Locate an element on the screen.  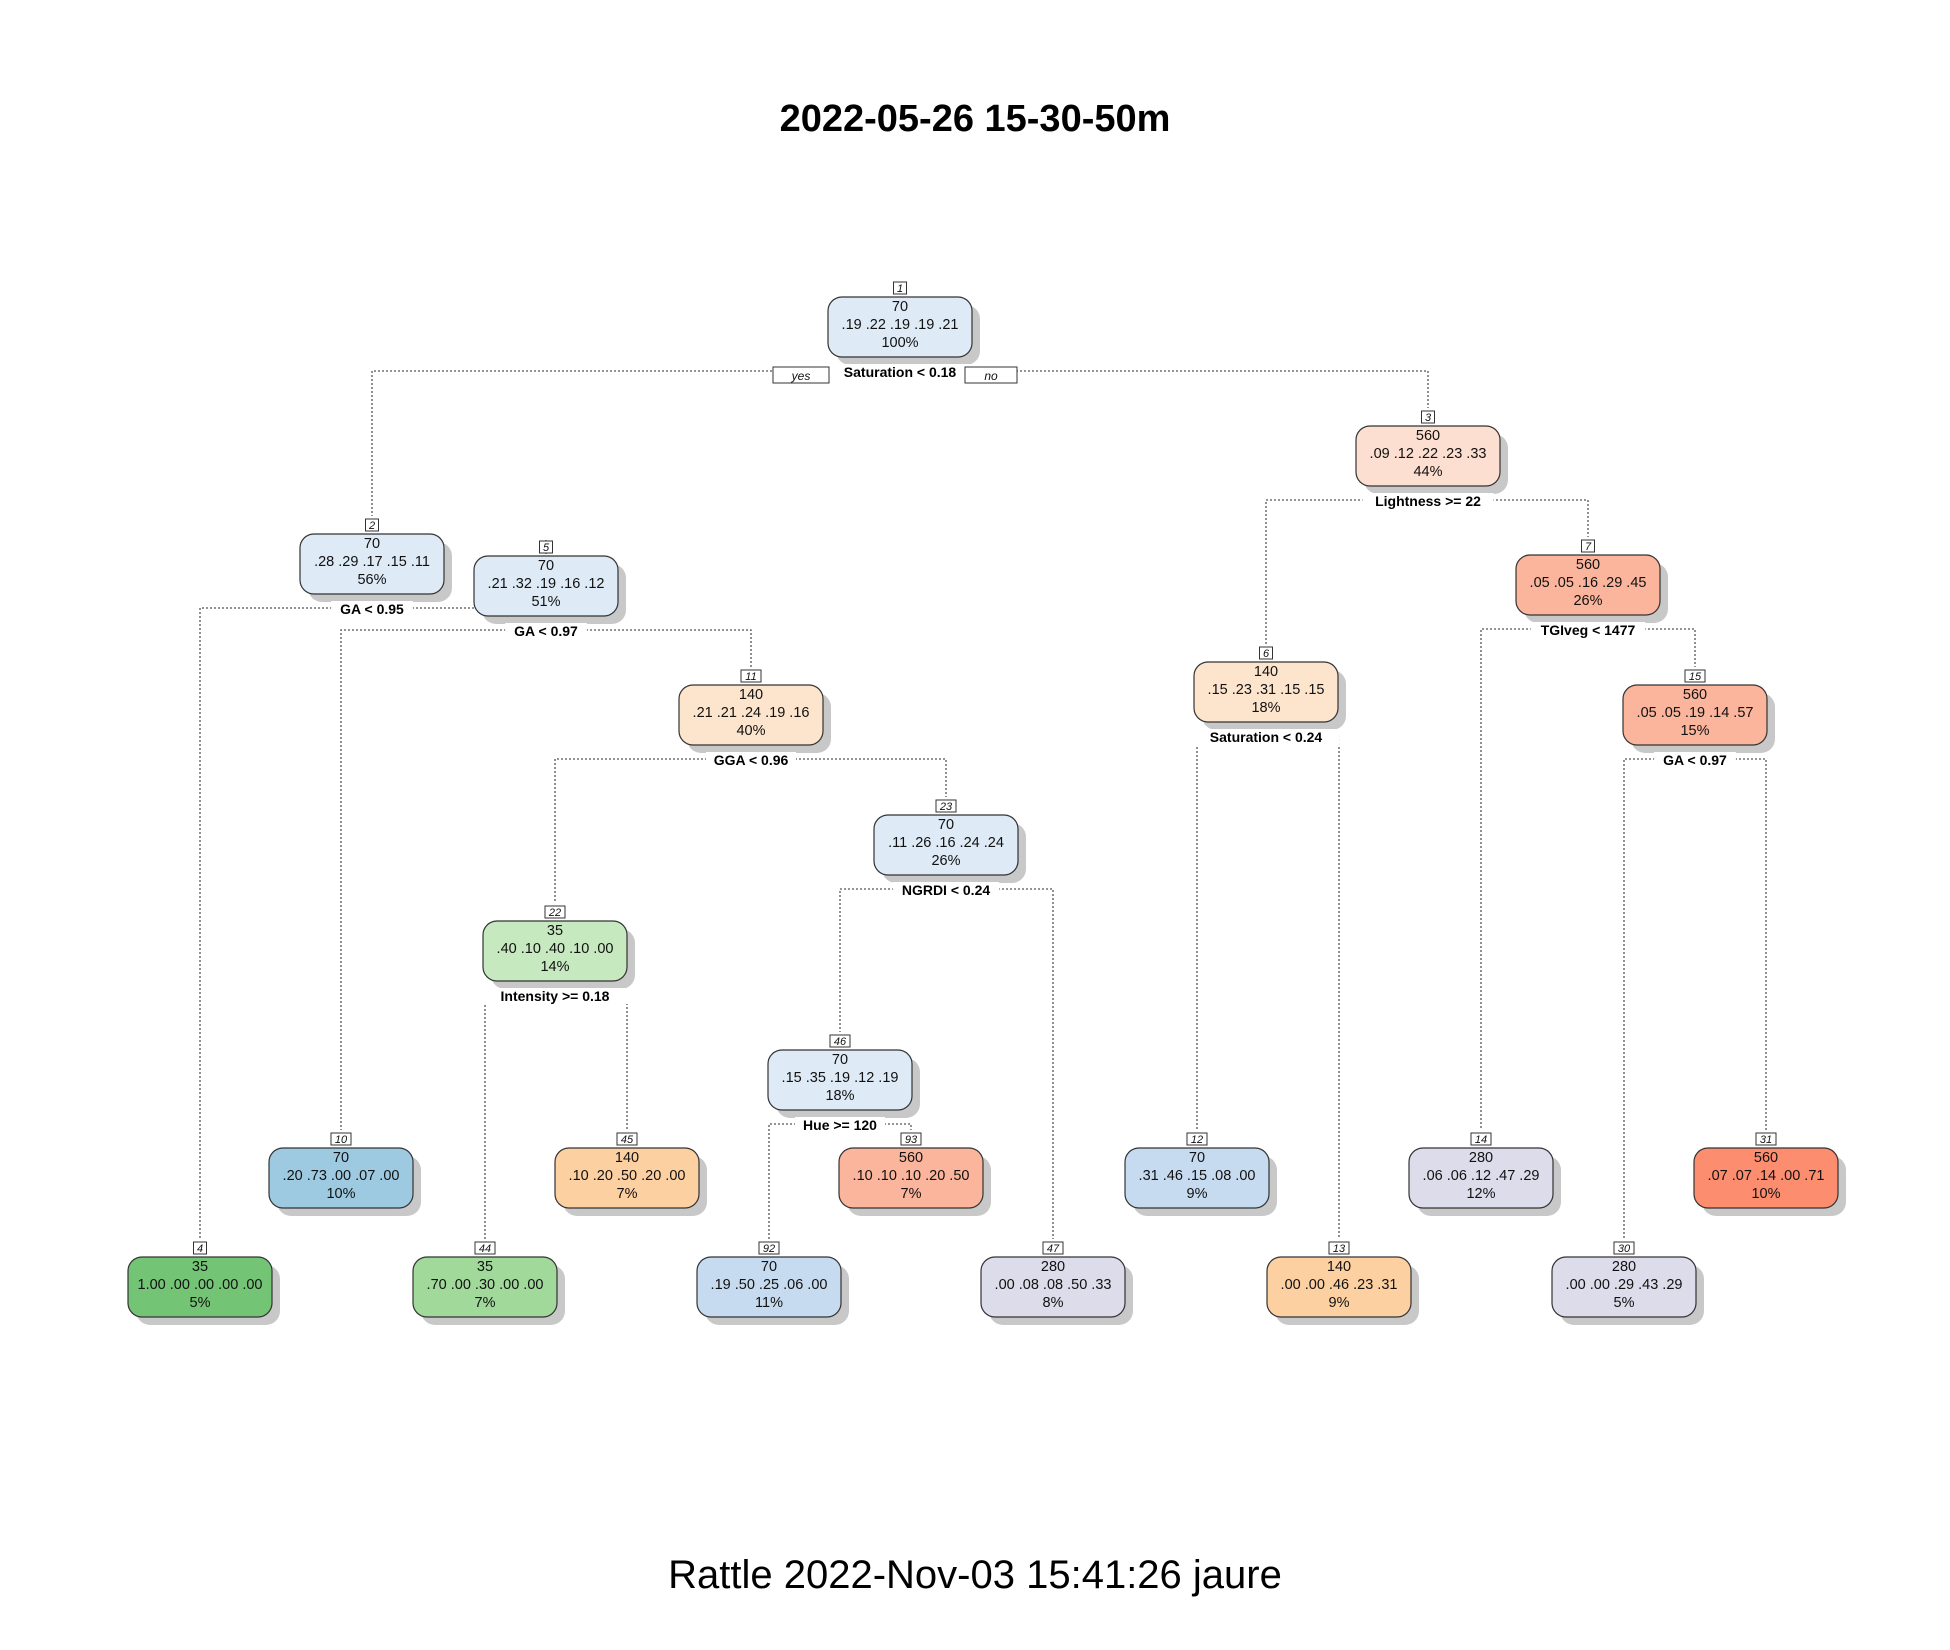
node-pct: 15% is located at coordinates (1694, 731).